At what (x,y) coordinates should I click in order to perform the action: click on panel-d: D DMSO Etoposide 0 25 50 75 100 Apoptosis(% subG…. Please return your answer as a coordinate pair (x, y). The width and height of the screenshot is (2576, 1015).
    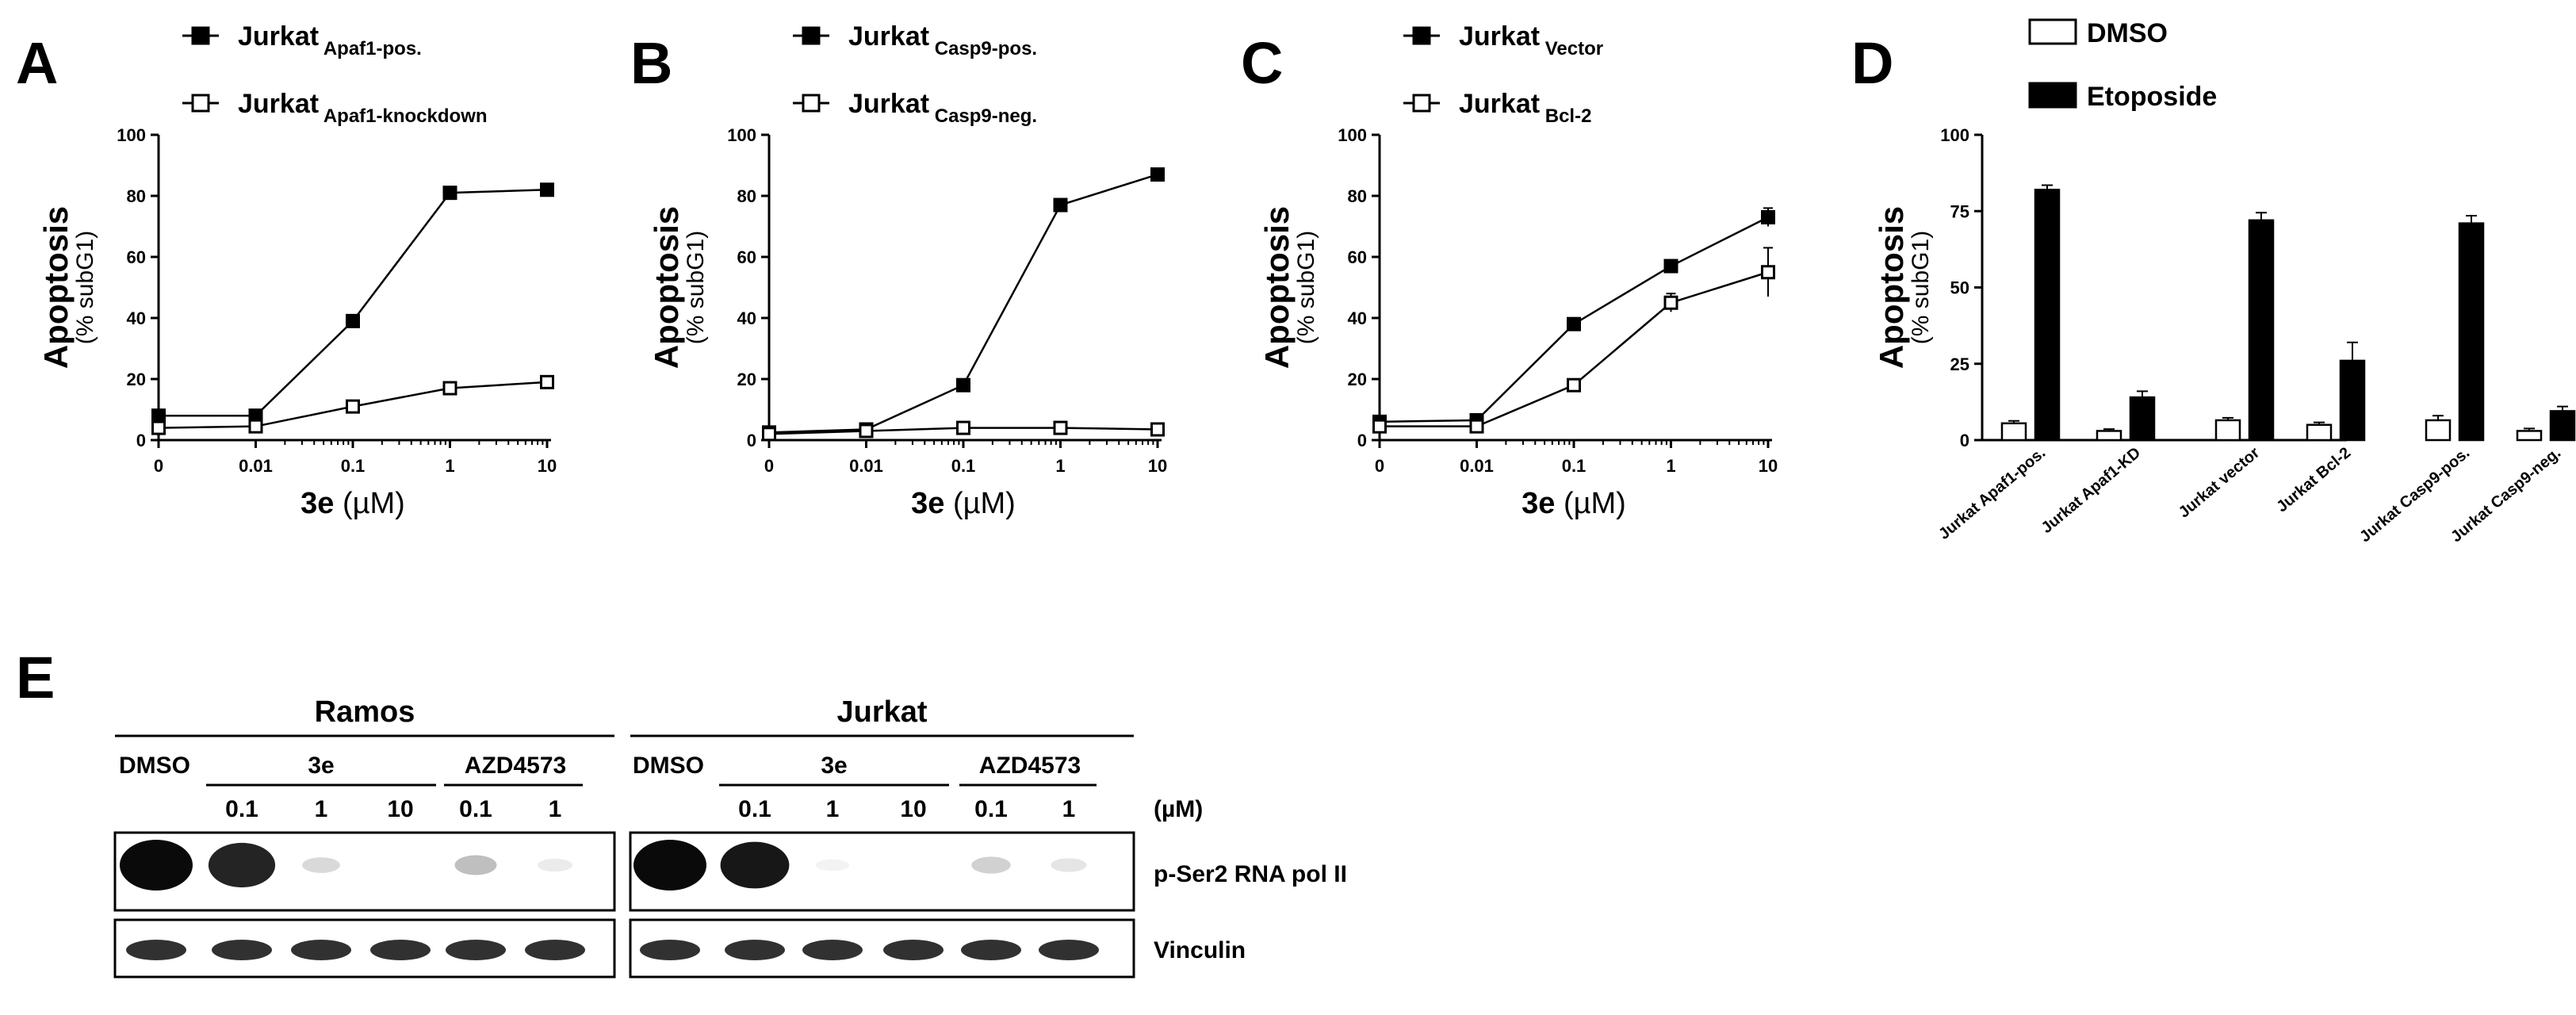
    Looking at the image, I should click on (2213, 282).